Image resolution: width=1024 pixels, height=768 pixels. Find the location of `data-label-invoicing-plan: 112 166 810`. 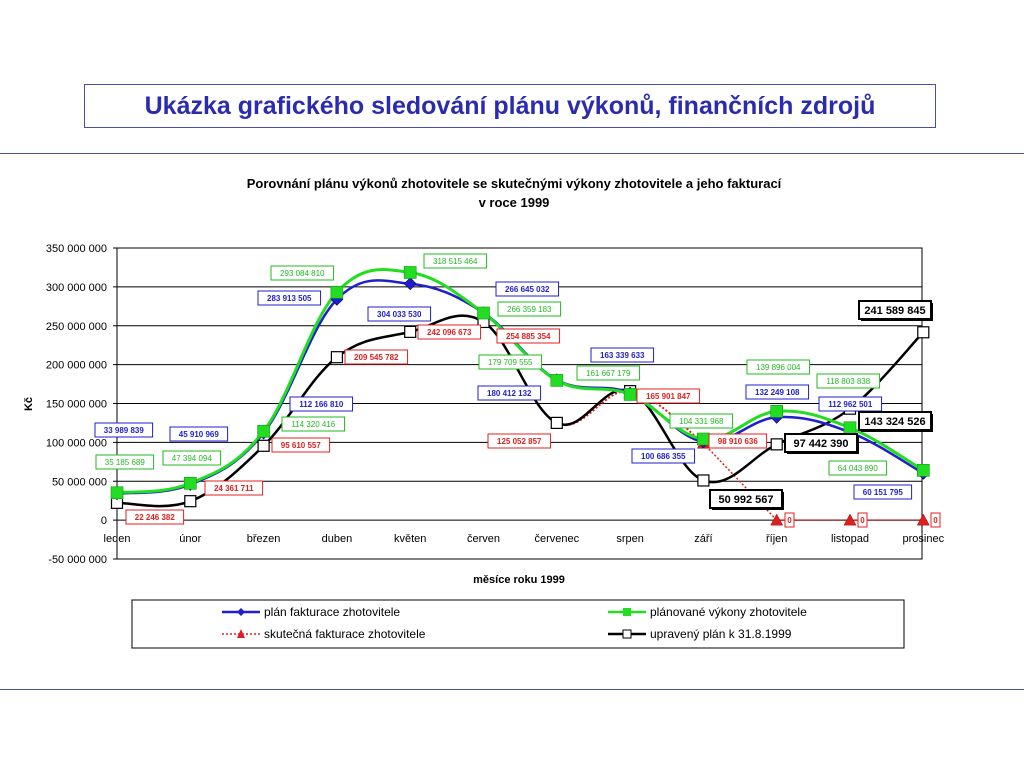

data-label-invoicing-plan: 112 166 810 is located at coordinates (321, 404).